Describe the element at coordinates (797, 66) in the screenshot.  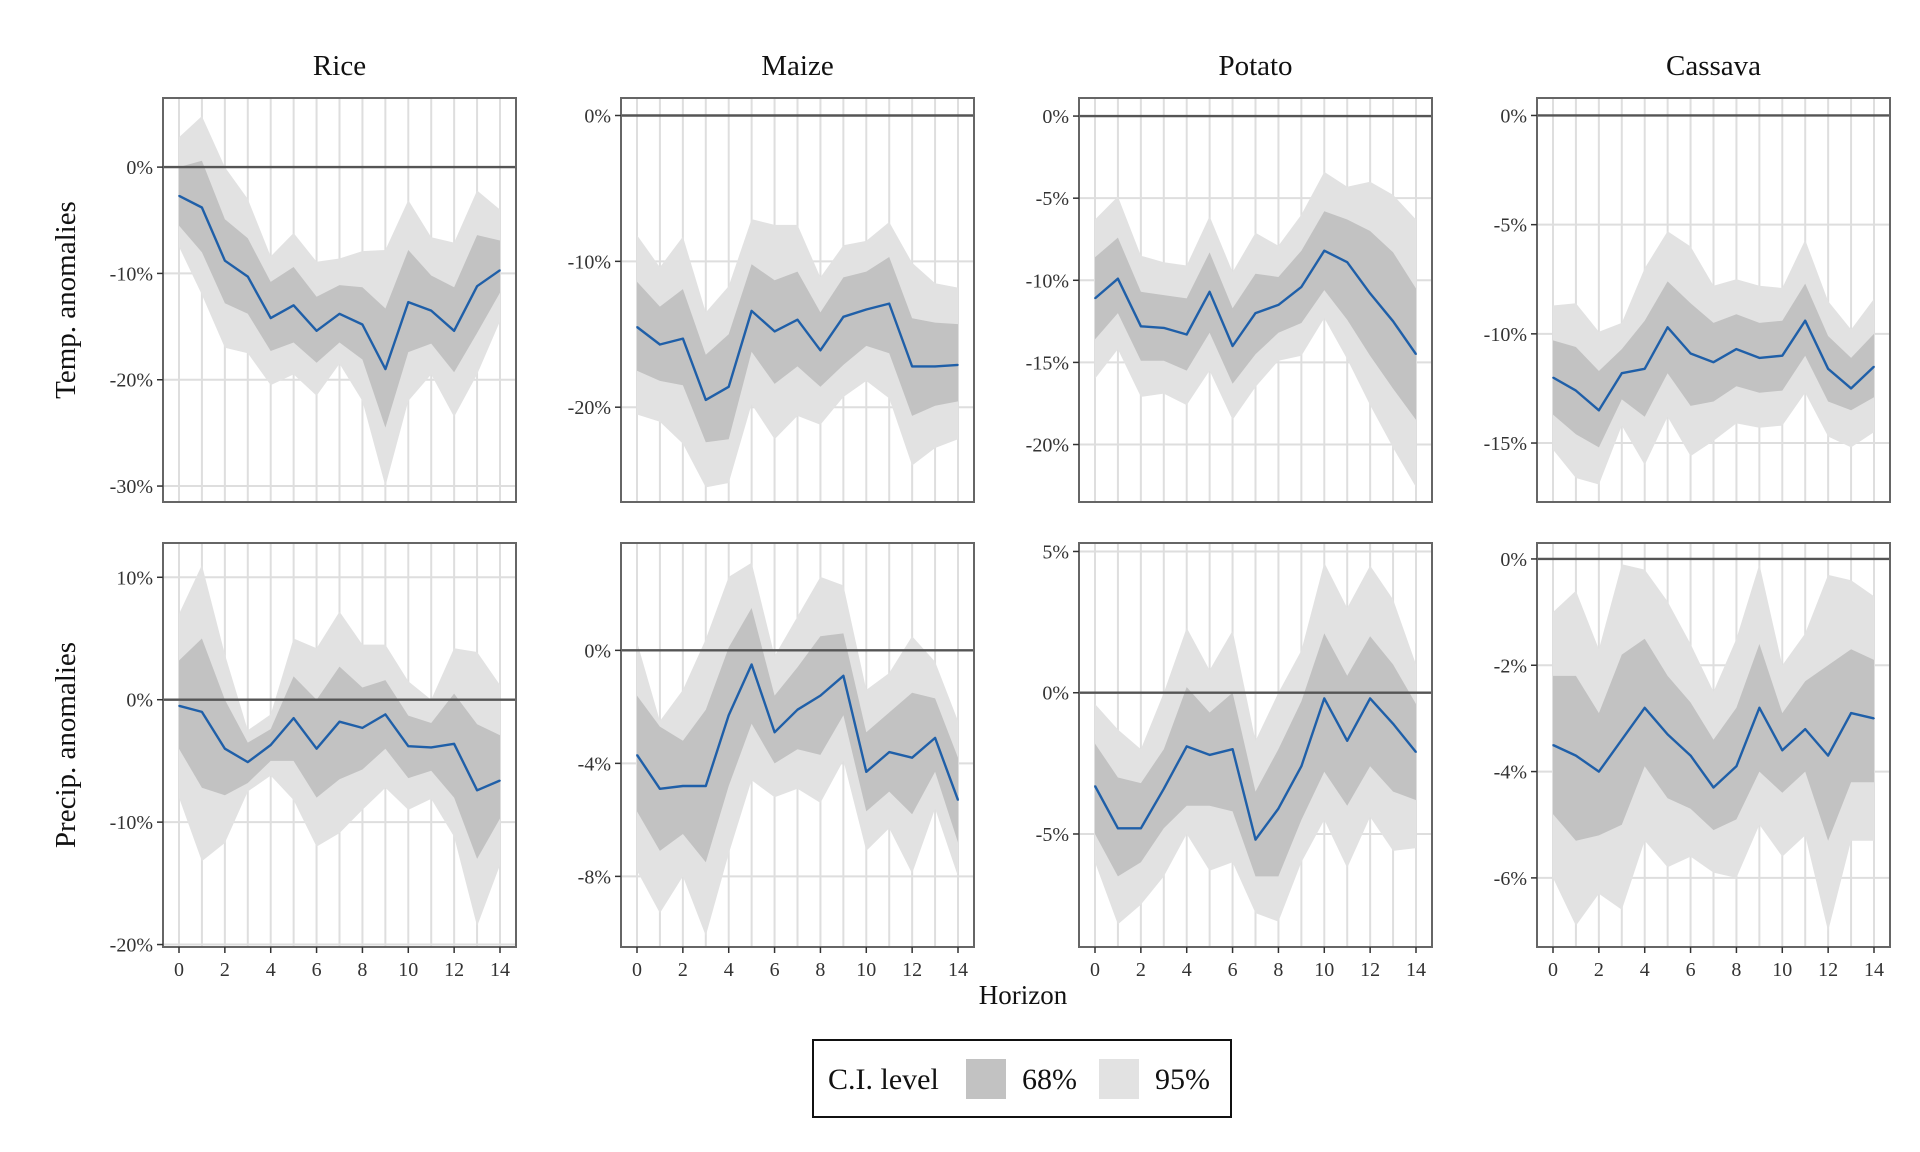
I see `column-title-maize: Maize` at that location.